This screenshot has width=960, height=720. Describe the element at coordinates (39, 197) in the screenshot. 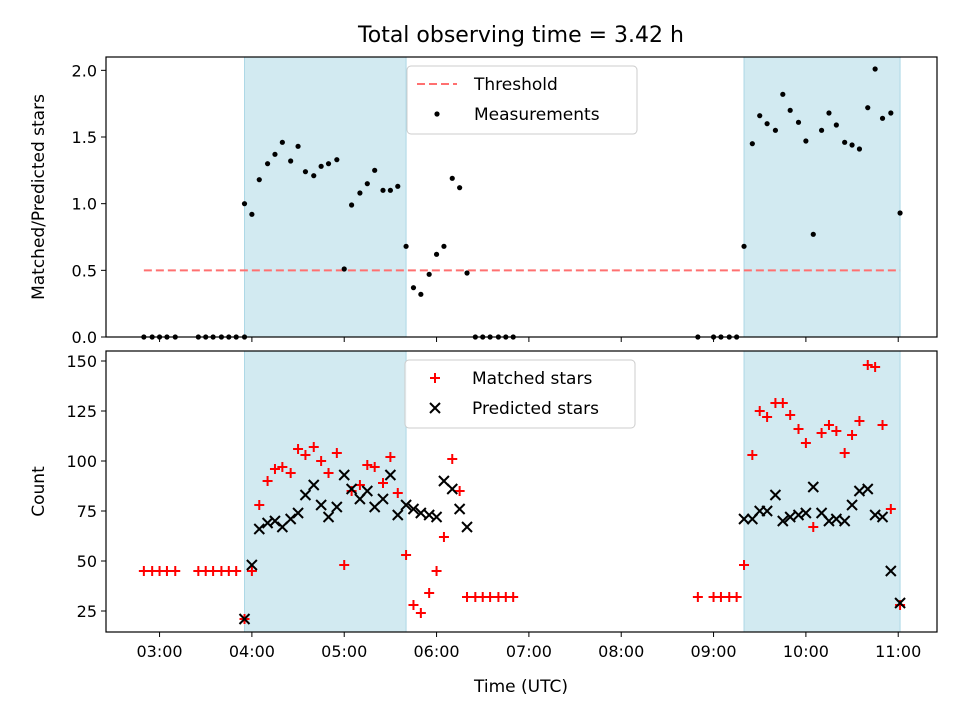

I see `y-axis-label: Matched/Predicted stars` at that location.